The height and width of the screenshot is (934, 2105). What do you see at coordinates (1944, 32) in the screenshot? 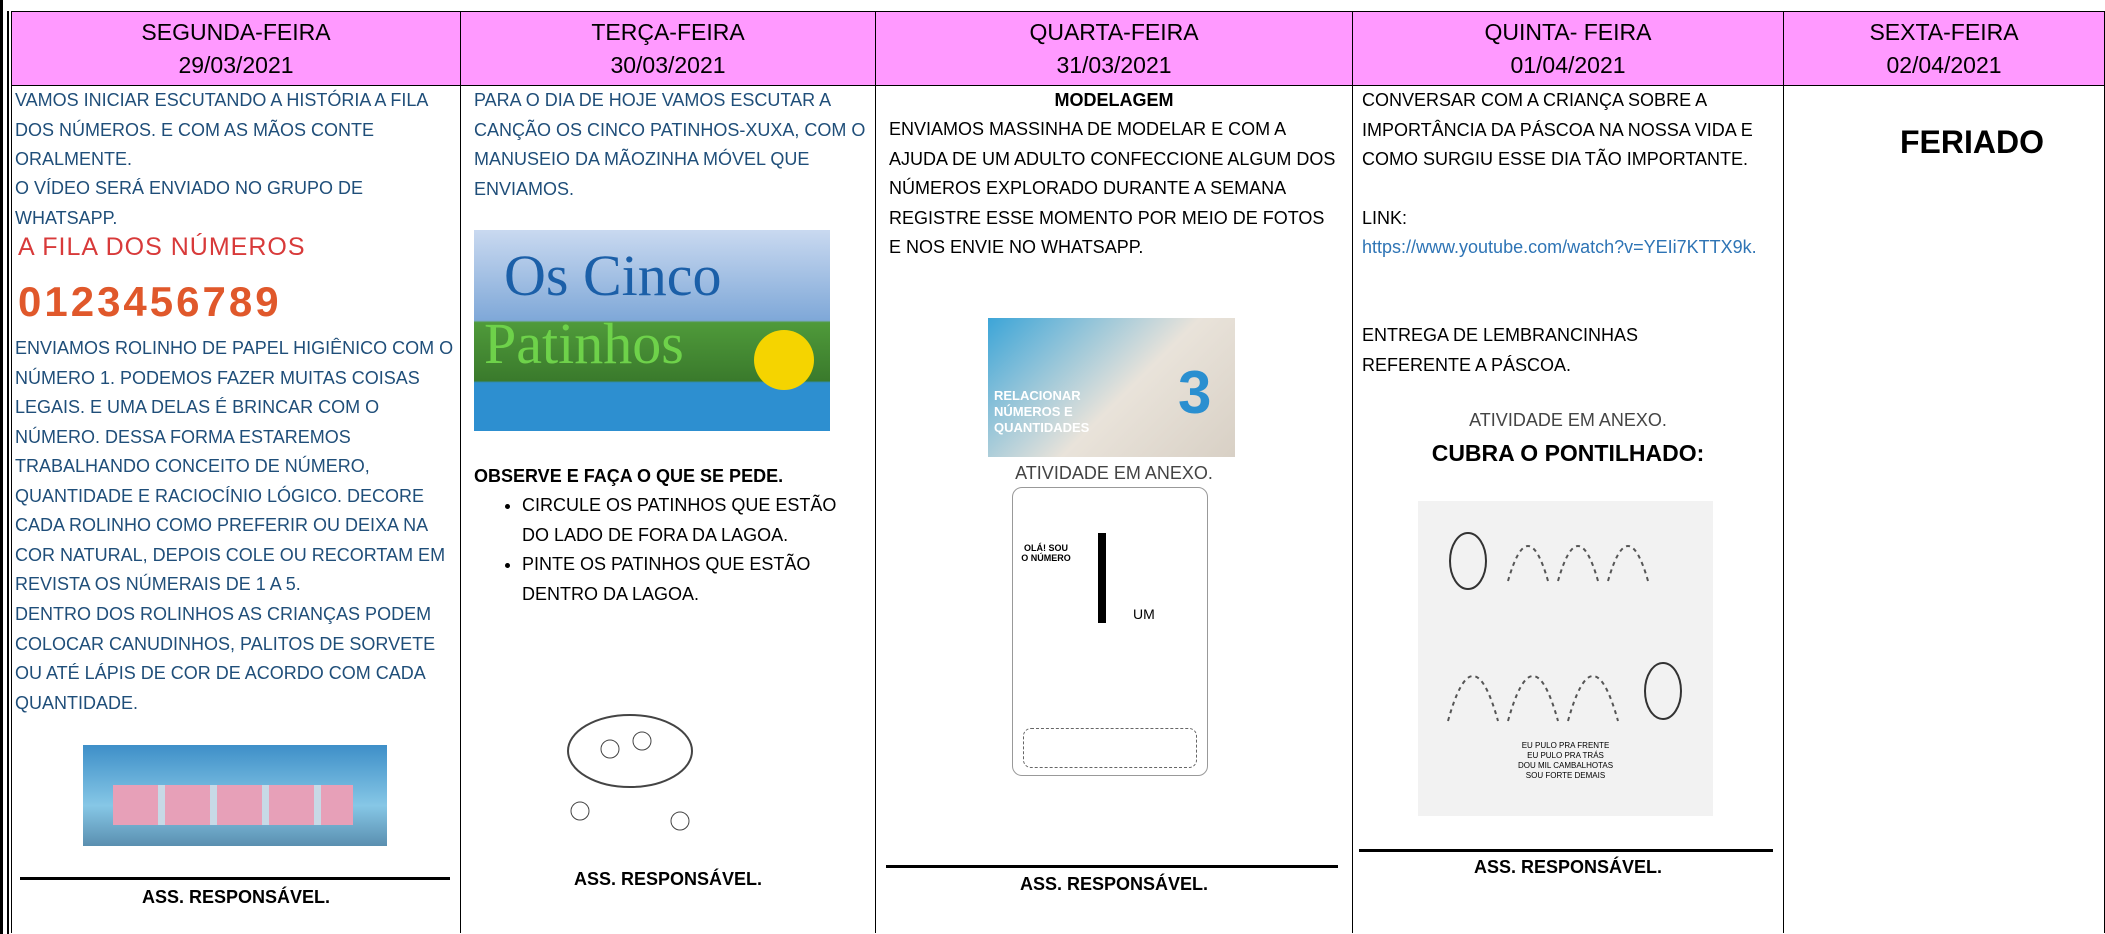
I see `day: SEXTA-FEIRA` at bounding box center [1944, 32].